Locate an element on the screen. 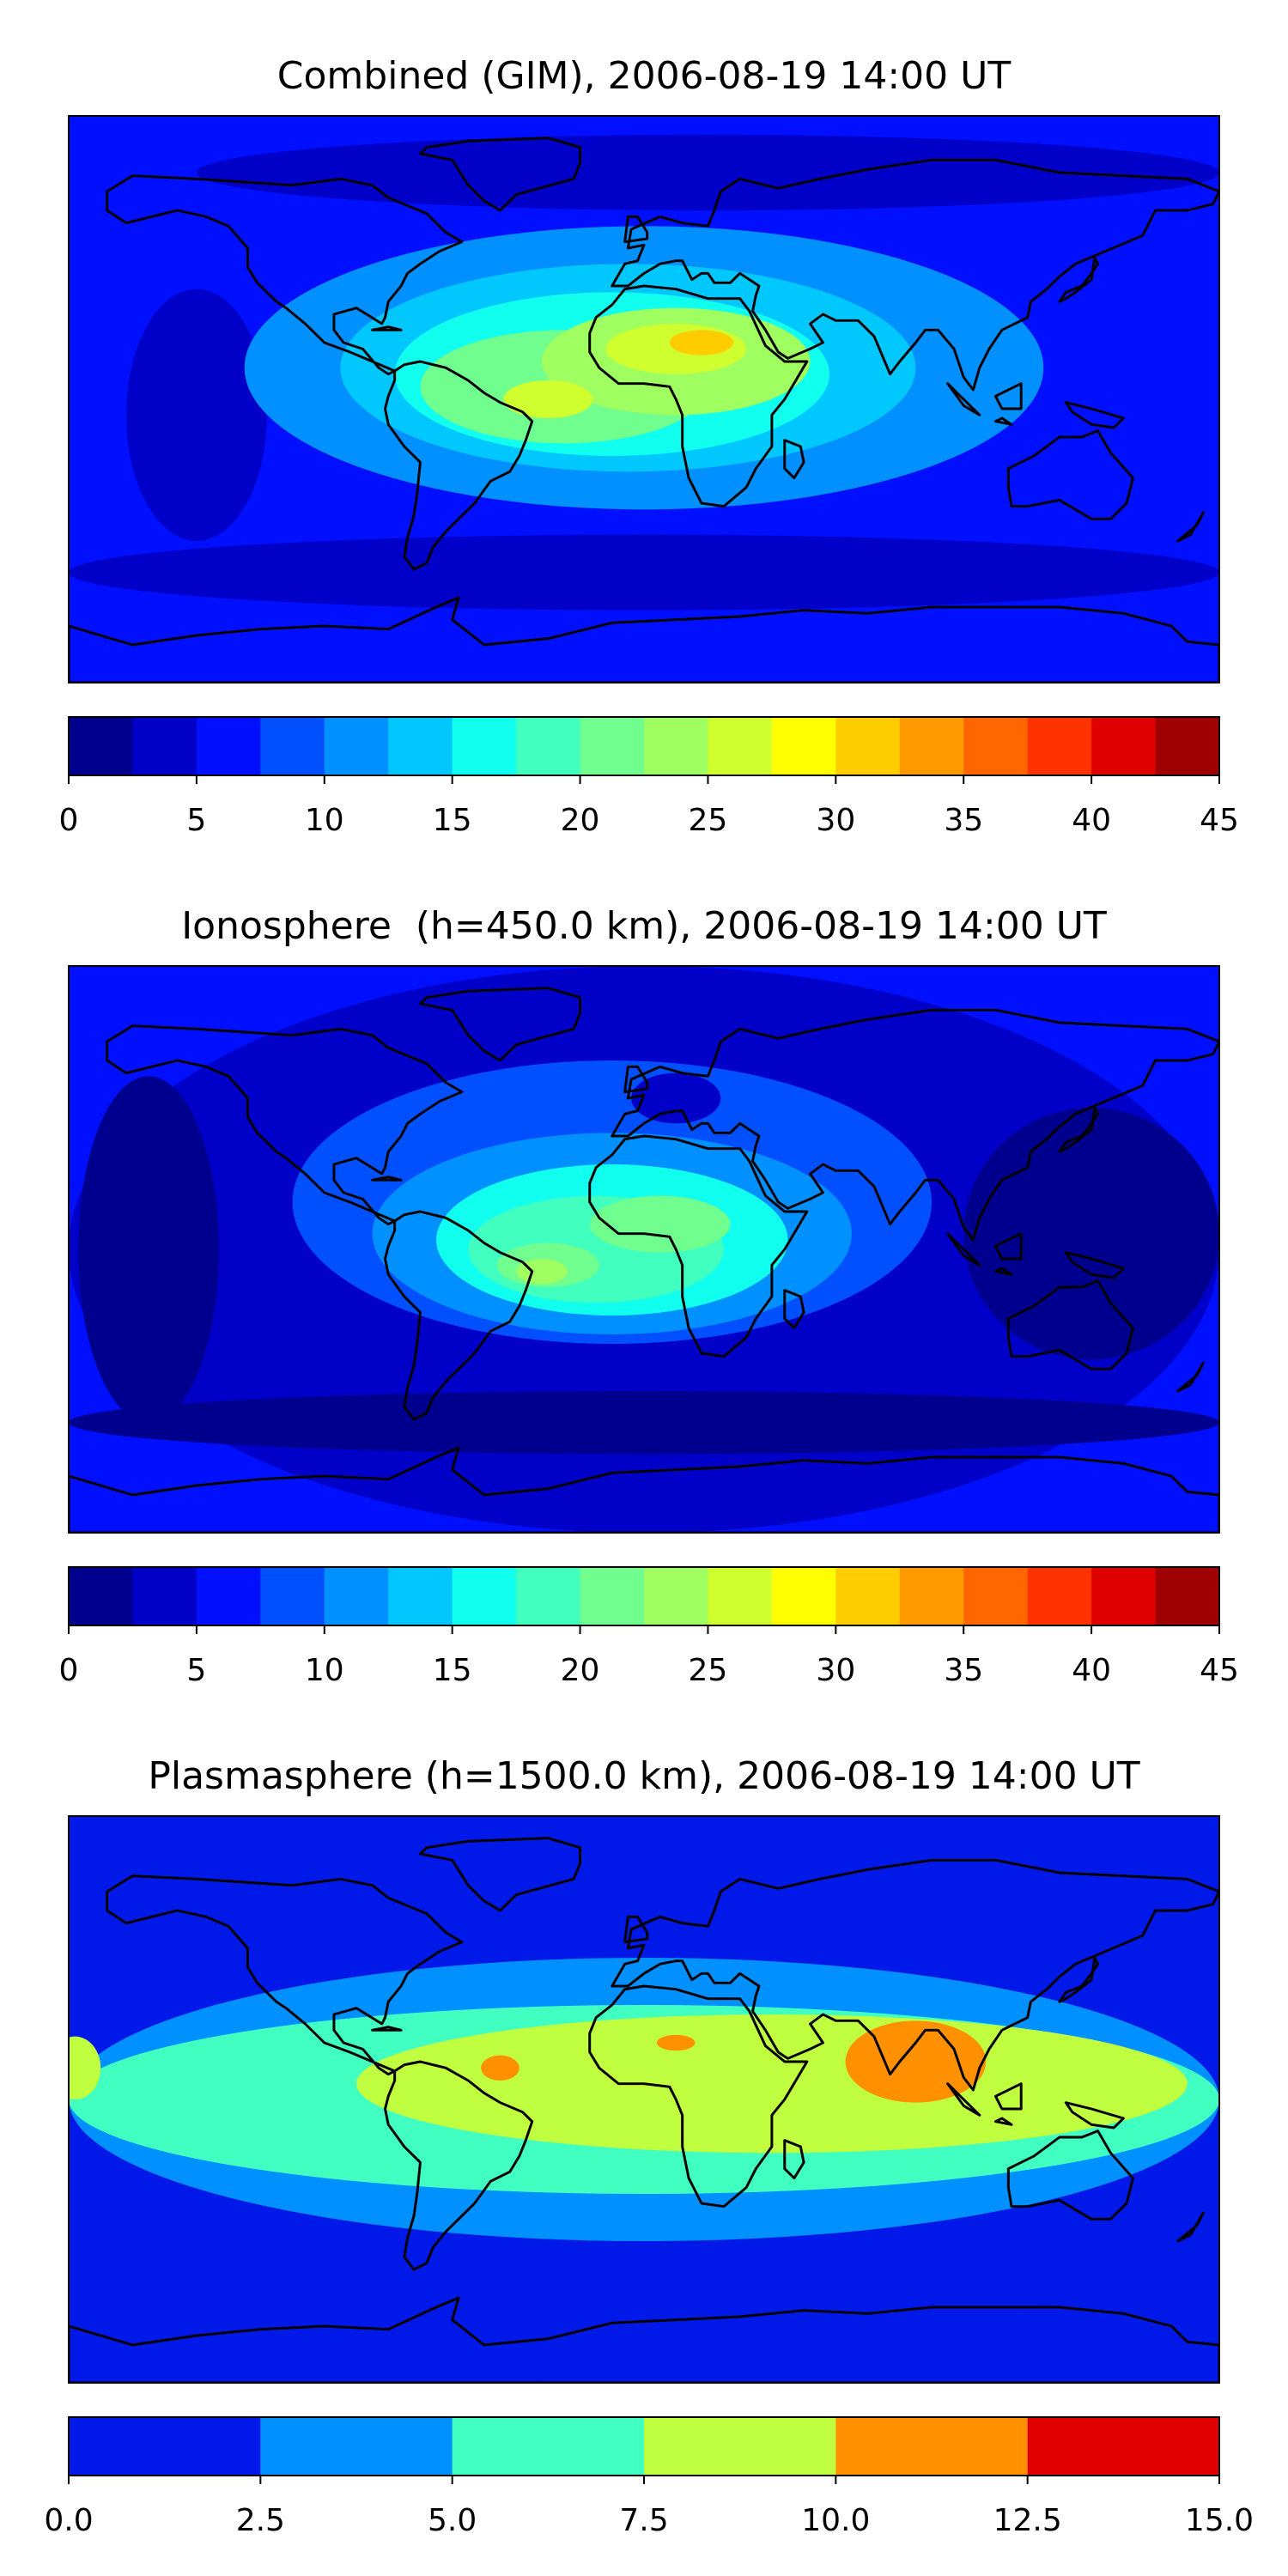 Image resolution: width=1288 pixels, height=2576 pixels. ionosphere-colorbar: 0 5 10 15 20 25 30 35 40 45 is located at coordinates (649, 1627).